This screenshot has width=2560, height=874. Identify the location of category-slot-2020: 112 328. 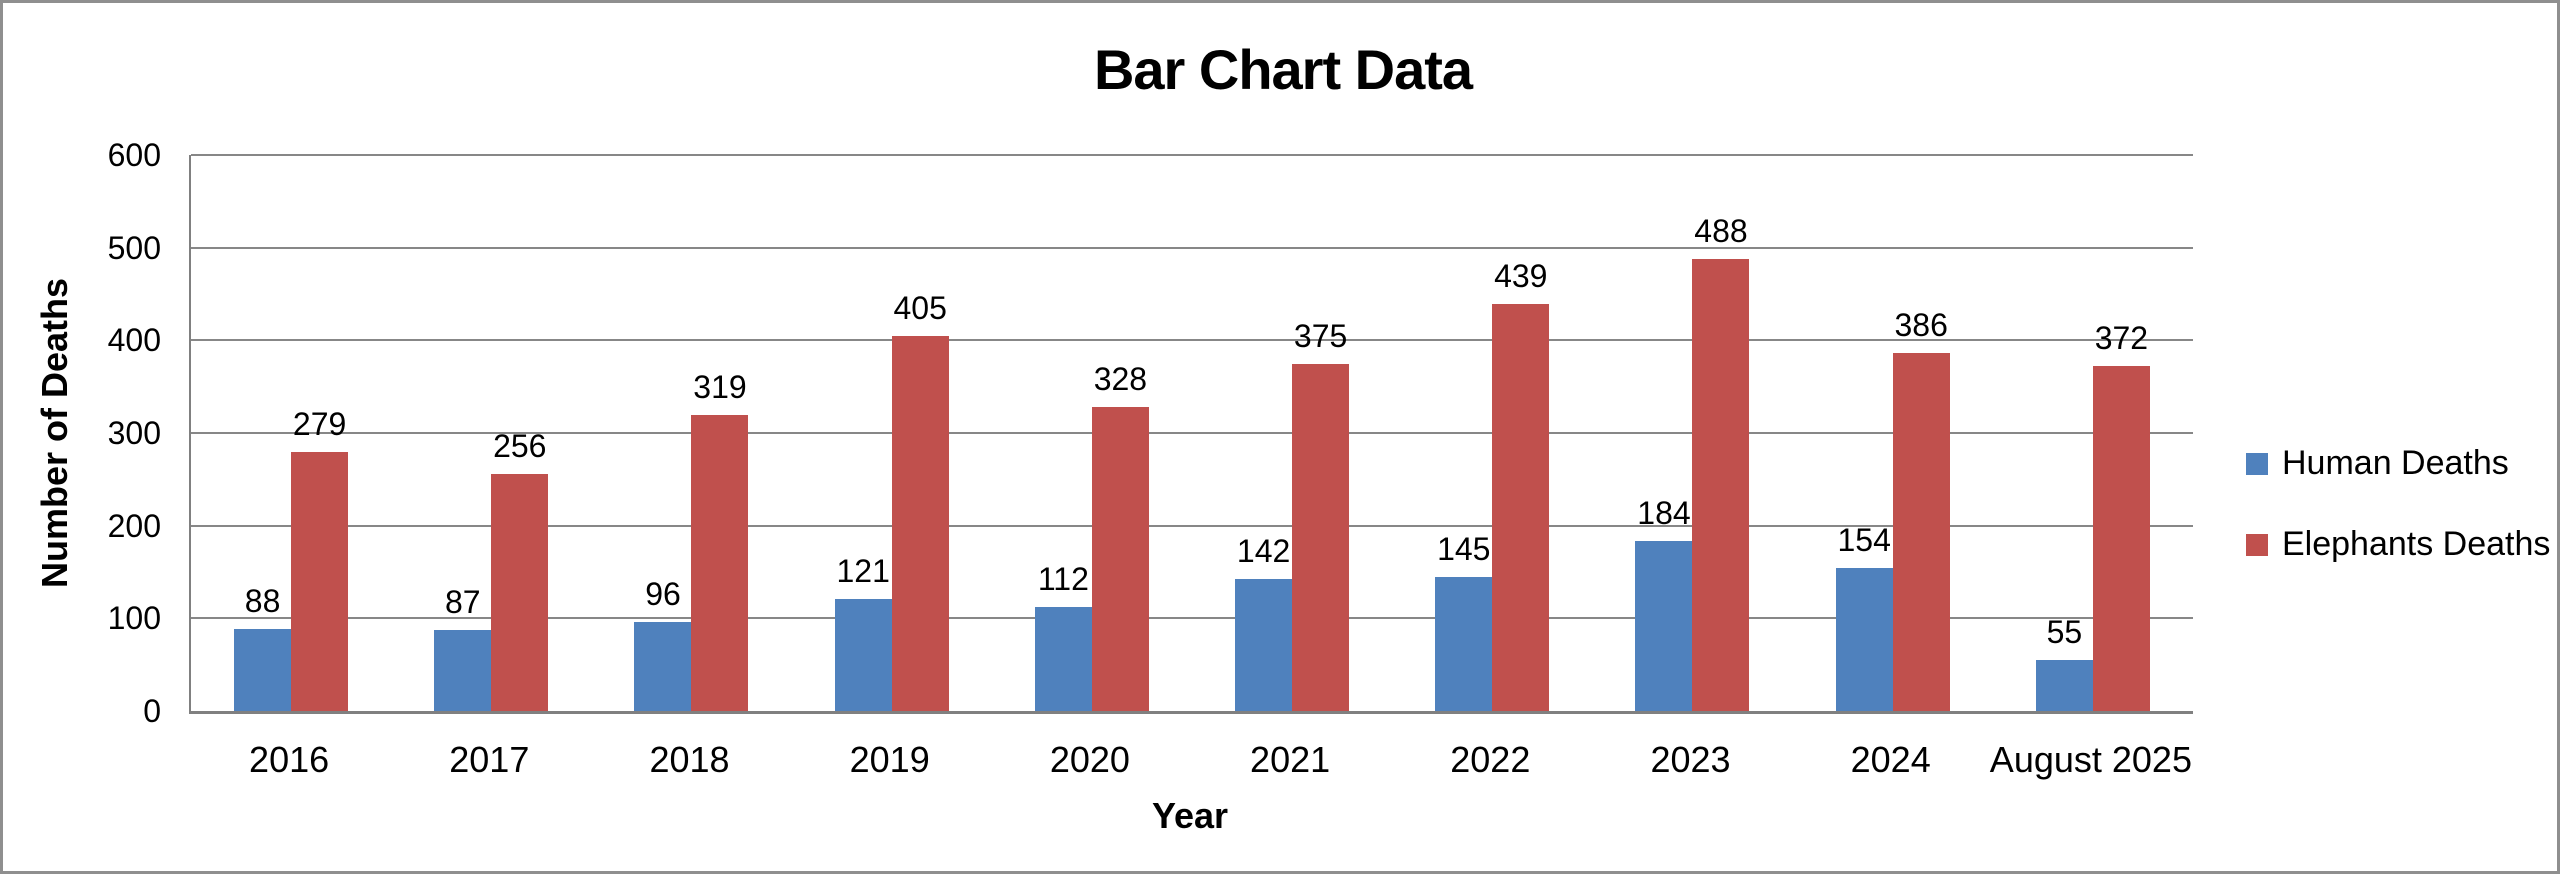
(1092, 433).